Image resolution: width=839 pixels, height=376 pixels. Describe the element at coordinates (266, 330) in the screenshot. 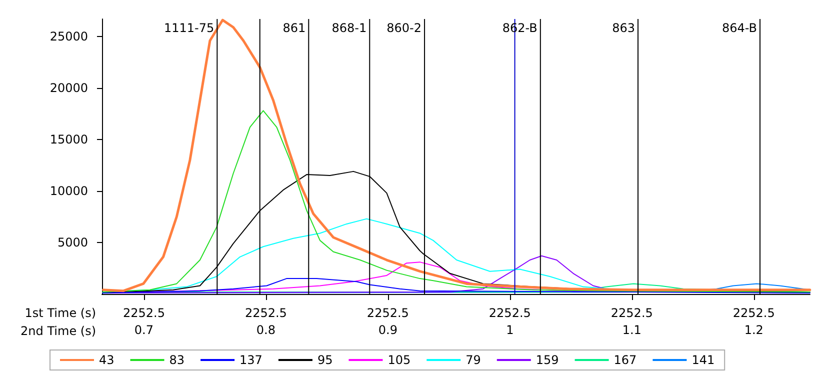

I see `x-tick-label: 0.8` at that location.